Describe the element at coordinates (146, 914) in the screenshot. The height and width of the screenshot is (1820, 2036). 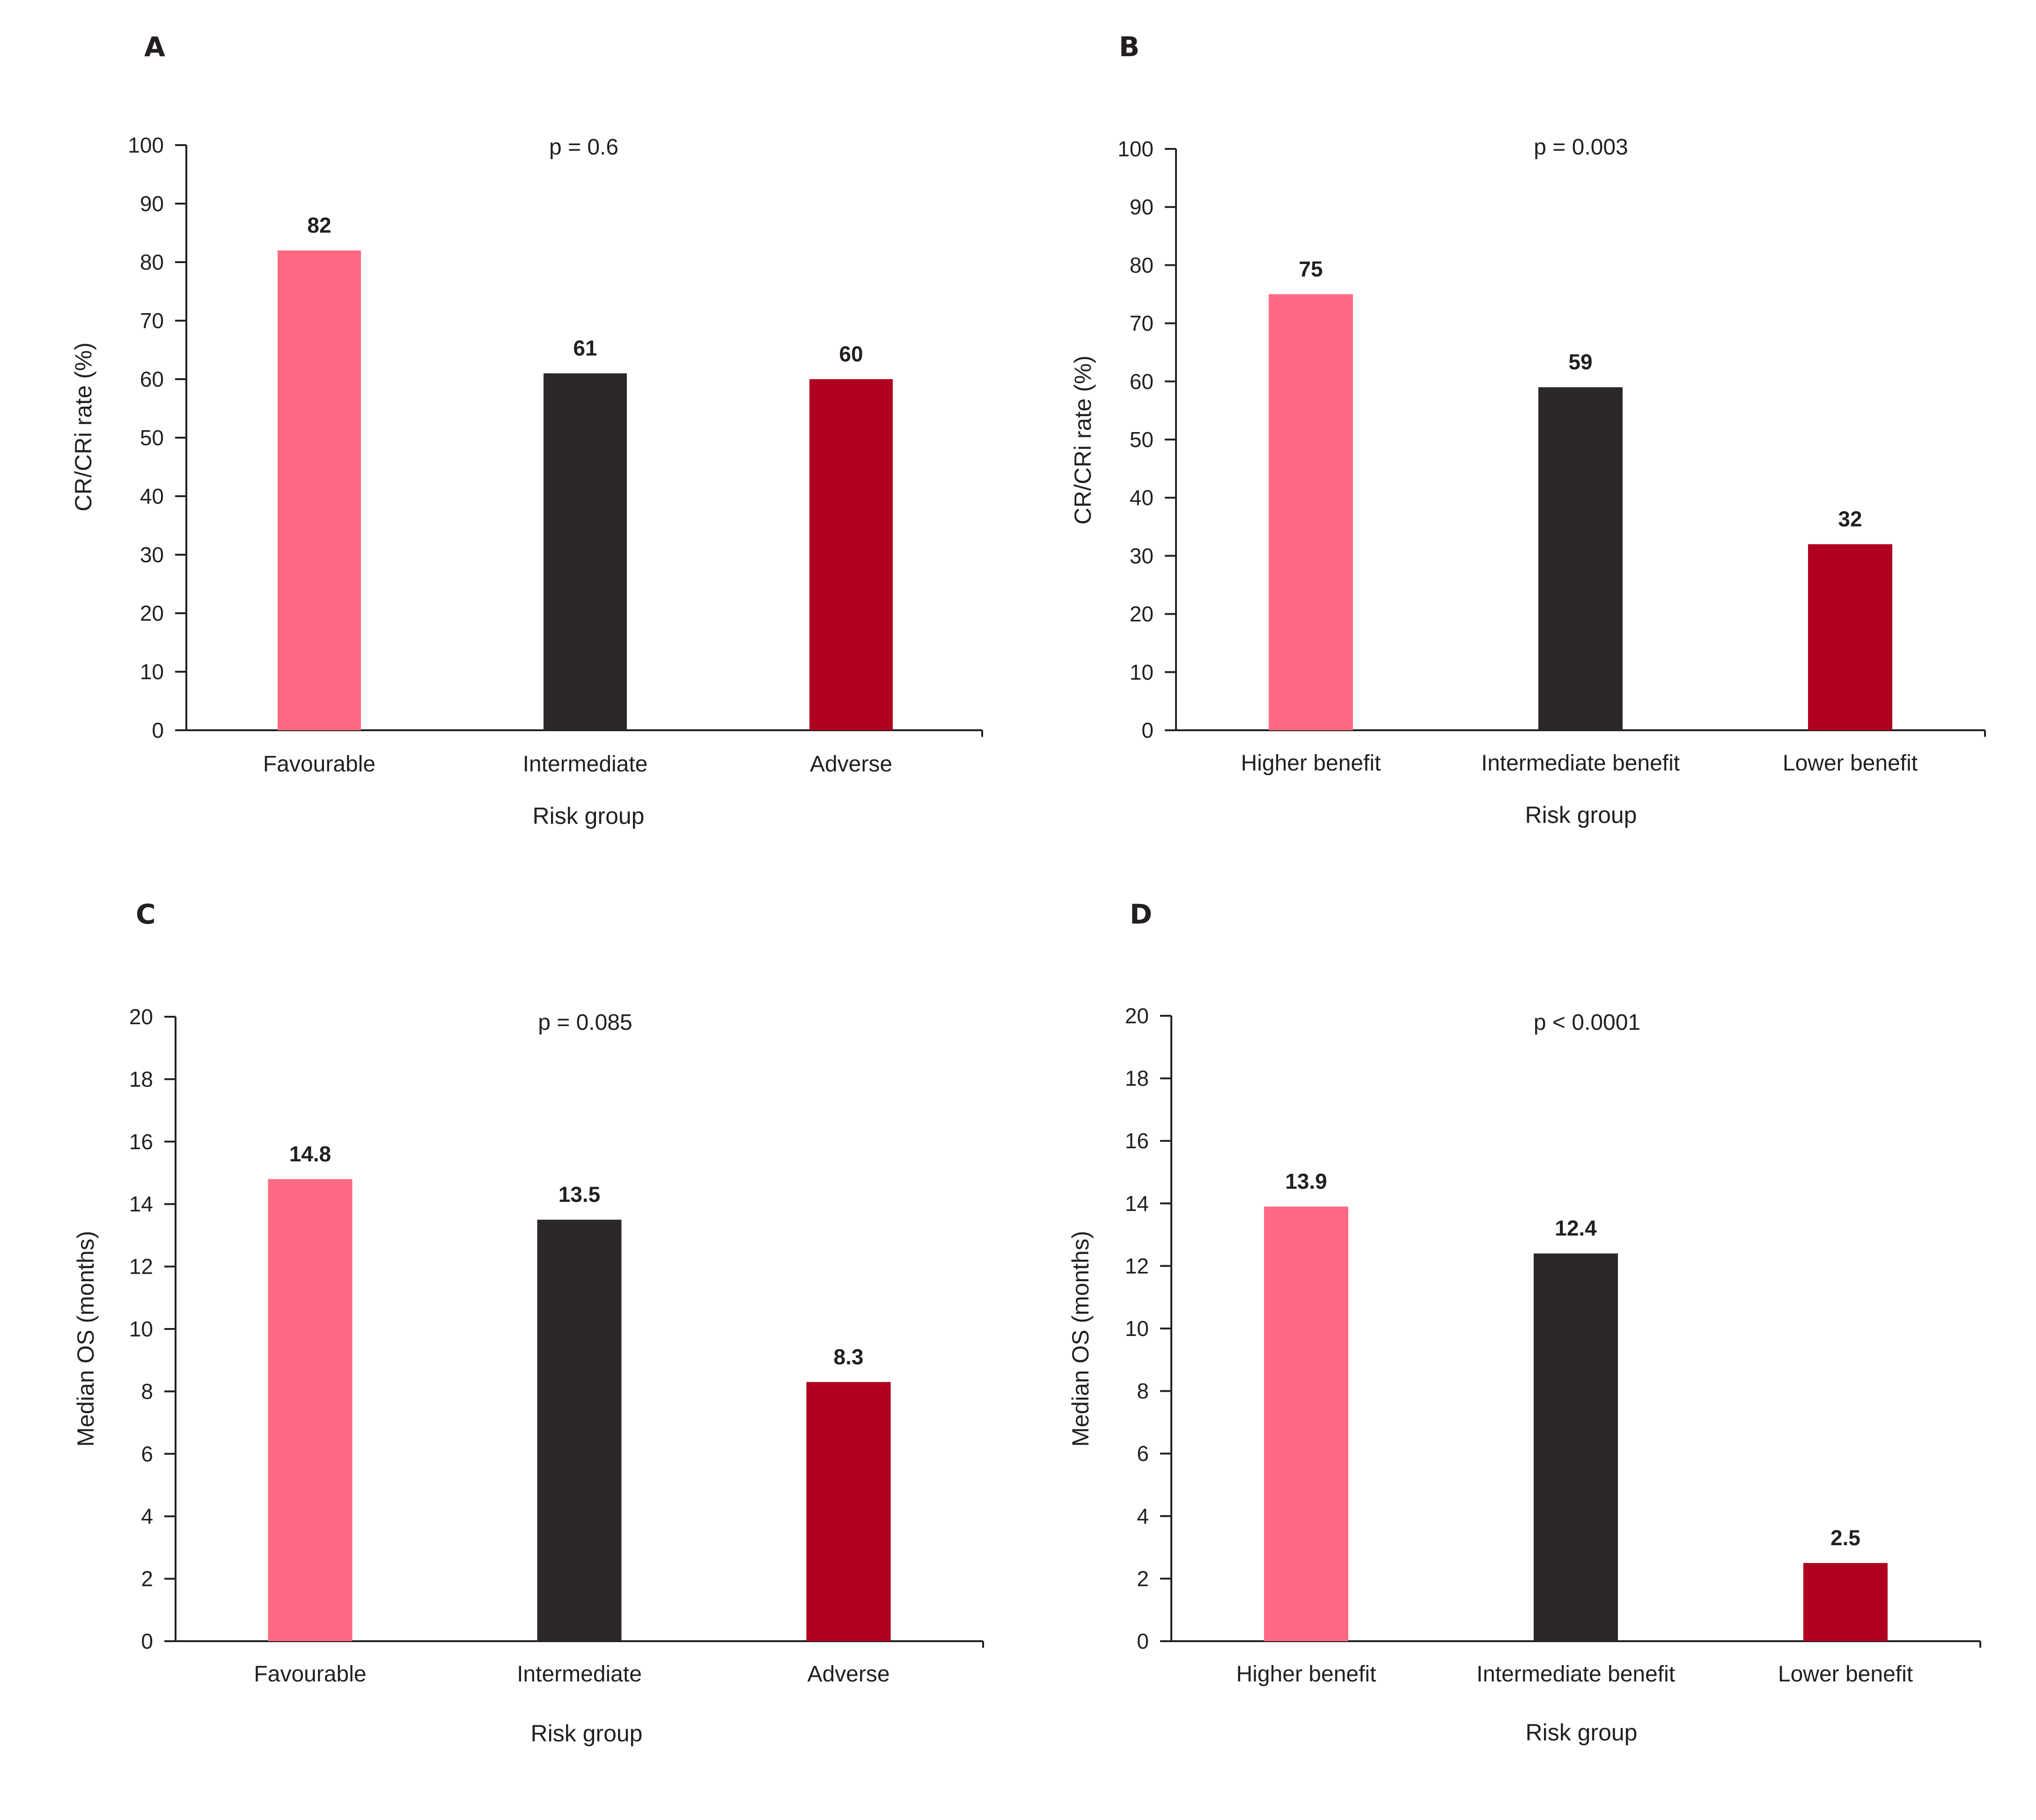
I see `panel-c-letter: C` at that location.